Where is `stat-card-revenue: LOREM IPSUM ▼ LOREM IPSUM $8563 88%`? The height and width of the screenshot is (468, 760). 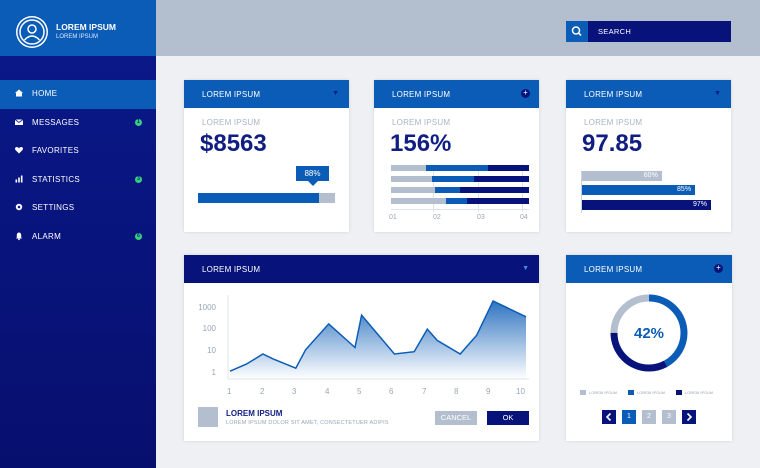
stat-card-revenue: LOREM IPSUM ▼ LOREM IPSUM $8563 88% is located at coordinates (266, 156).